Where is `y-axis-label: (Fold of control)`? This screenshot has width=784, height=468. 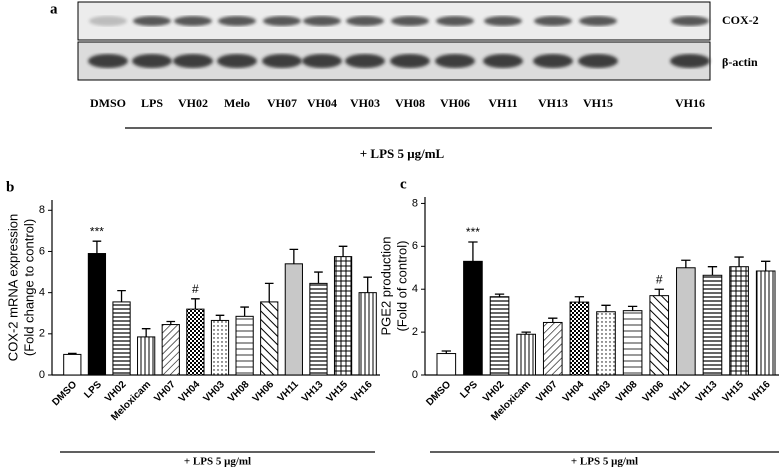
y-axis-label: (Fold of control) is located at coordinates (401, 285).